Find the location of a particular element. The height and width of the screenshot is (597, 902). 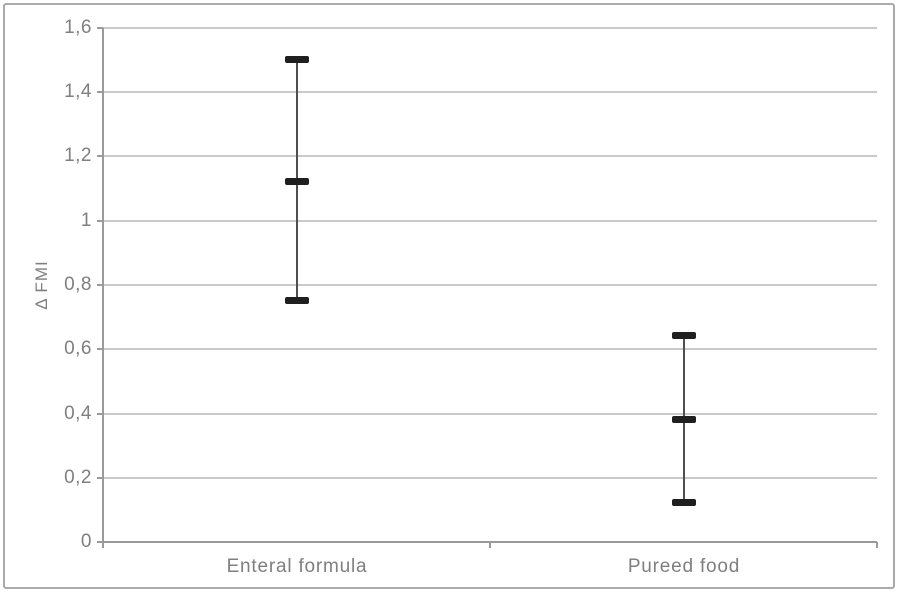

y-tick-label: 0,4 is located at coordinates (78, 413).